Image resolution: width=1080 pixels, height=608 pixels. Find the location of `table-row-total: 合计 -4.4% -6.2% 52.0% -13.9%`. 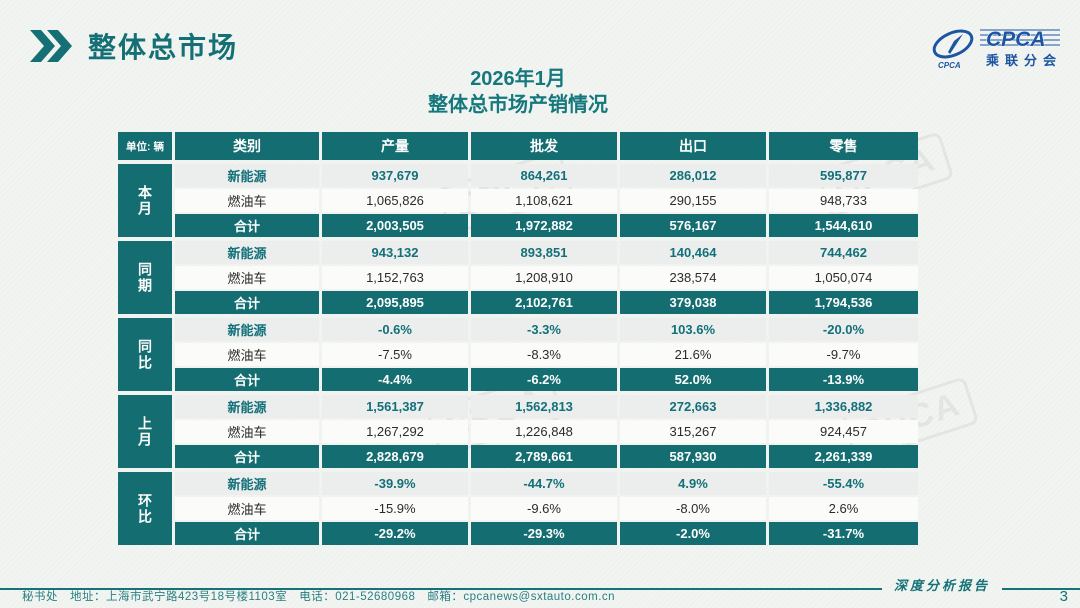

table-row-total: 合计 -4.4% -6.2% 52.0% -13.9% is located at coordinates (546, 379).